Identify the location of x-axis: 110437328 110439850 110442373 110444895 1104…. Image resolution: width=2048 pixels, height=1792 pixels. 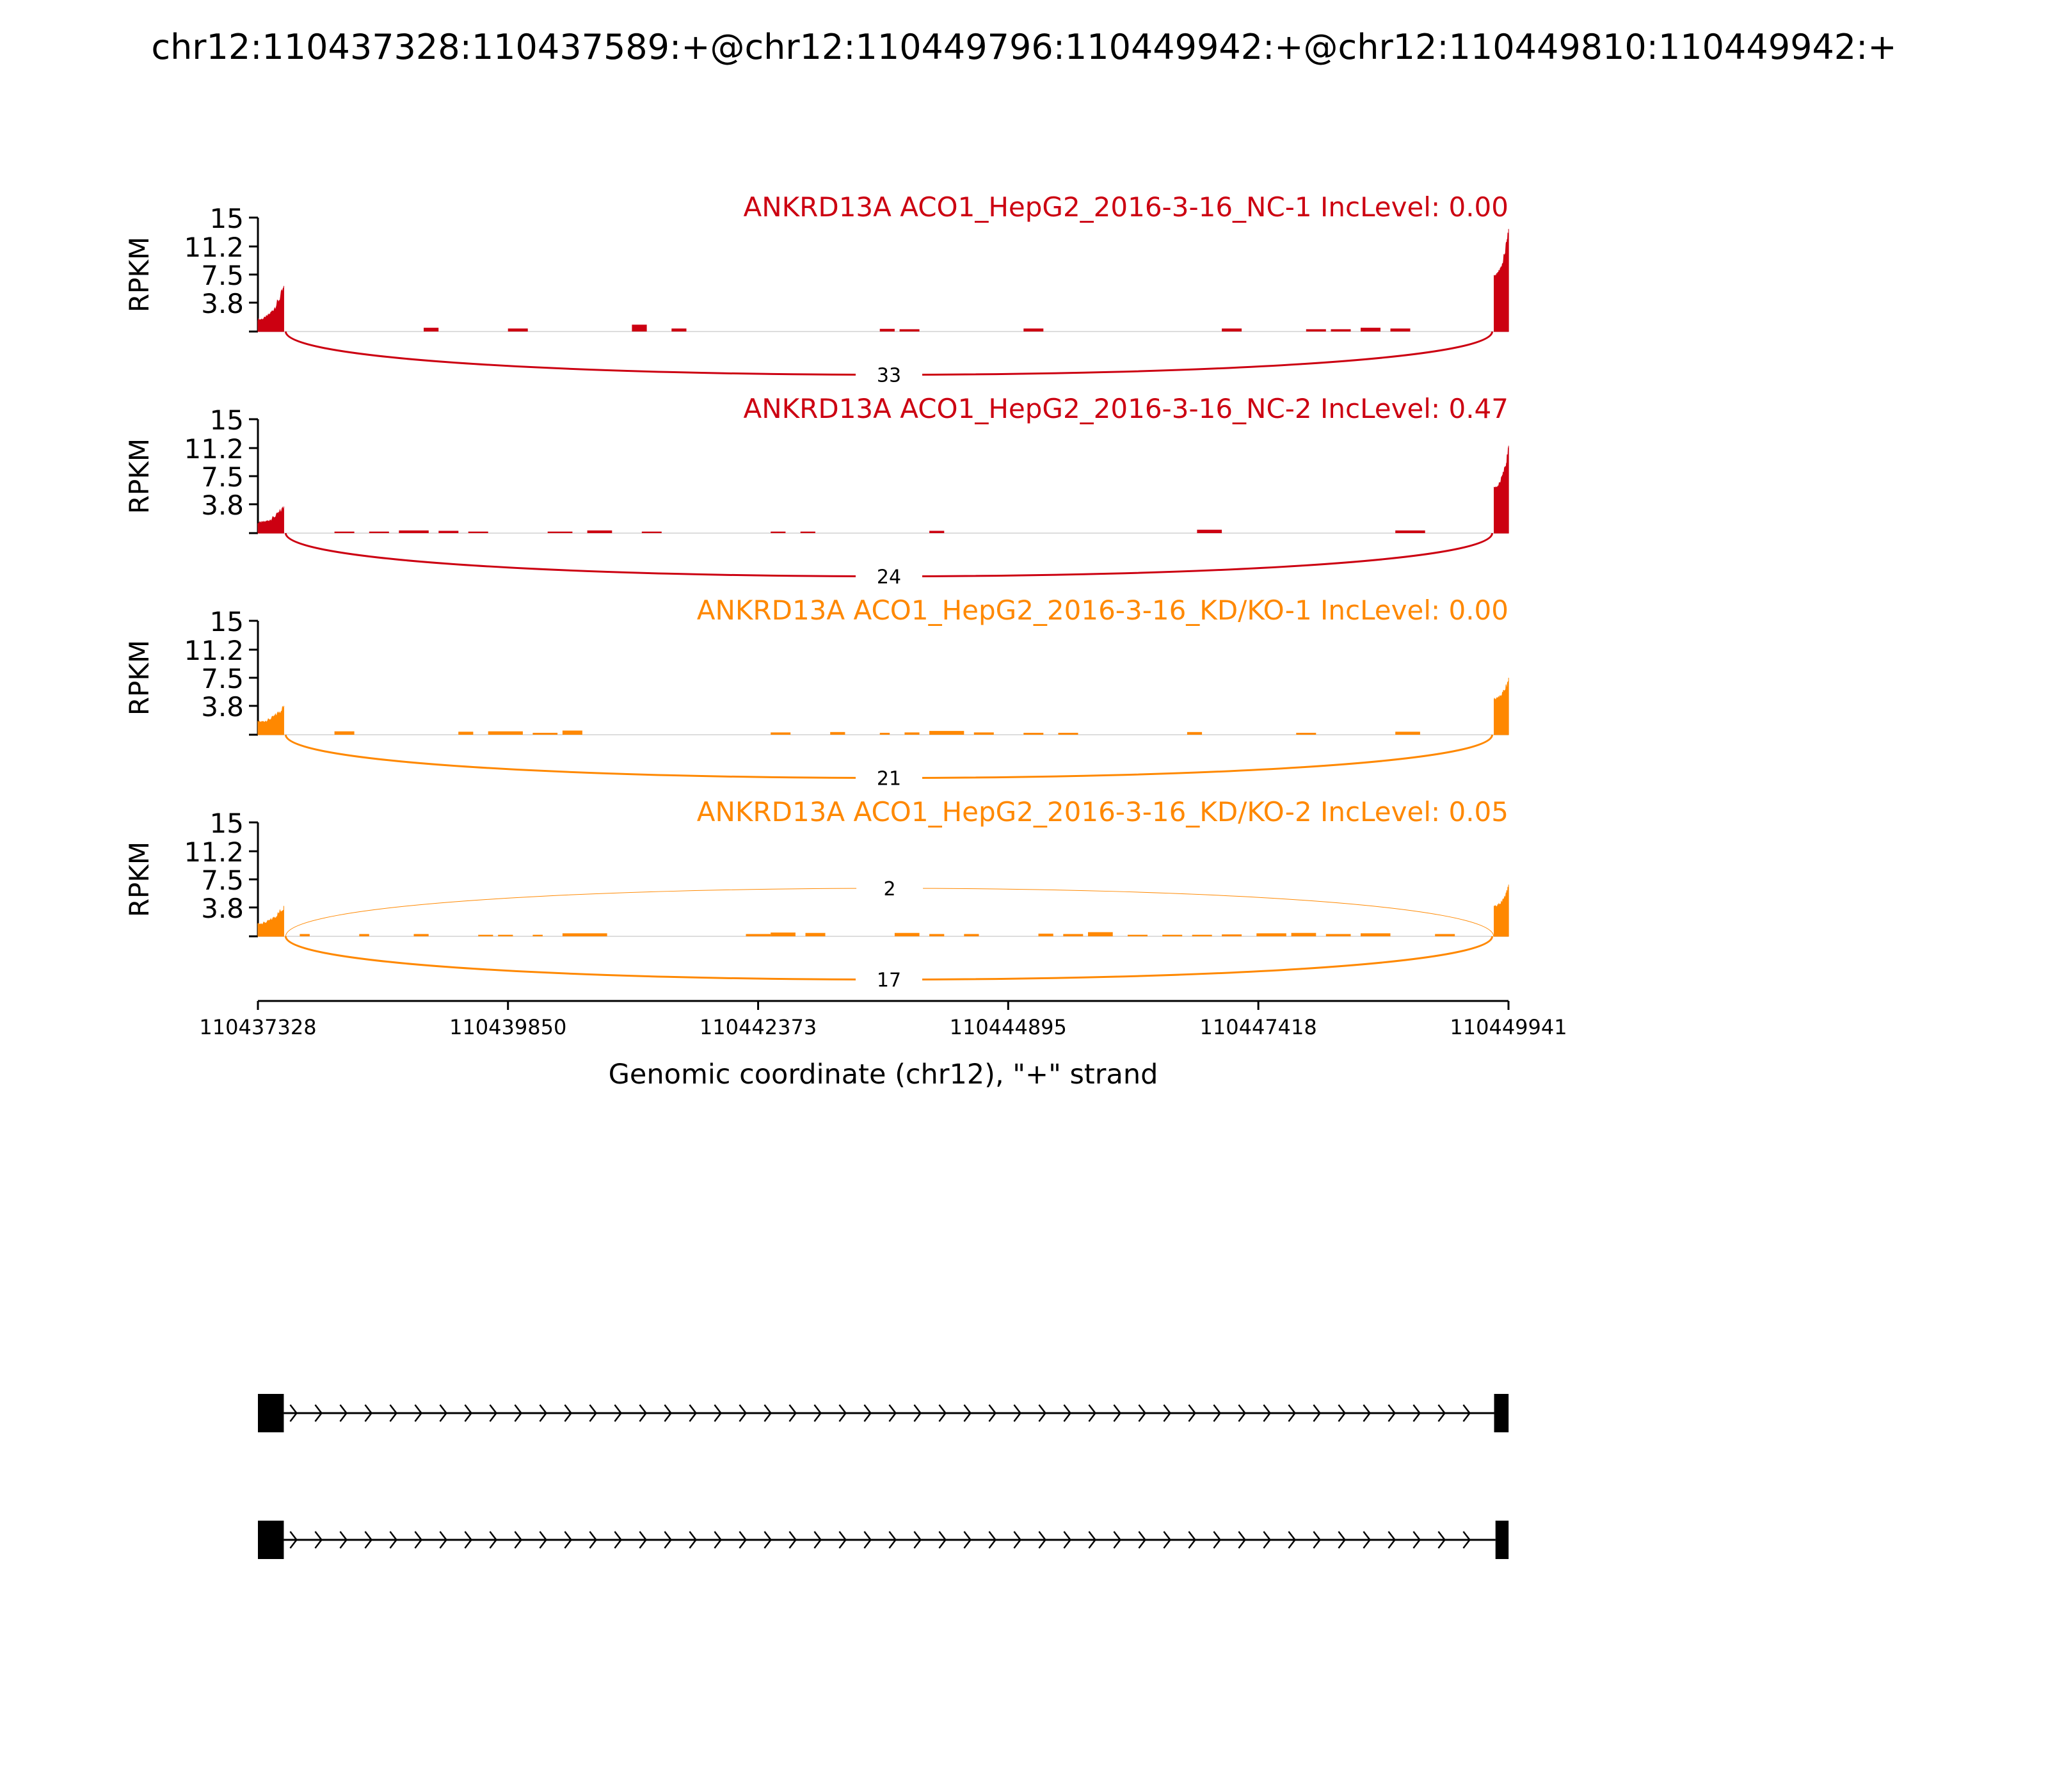
(883, 1019).